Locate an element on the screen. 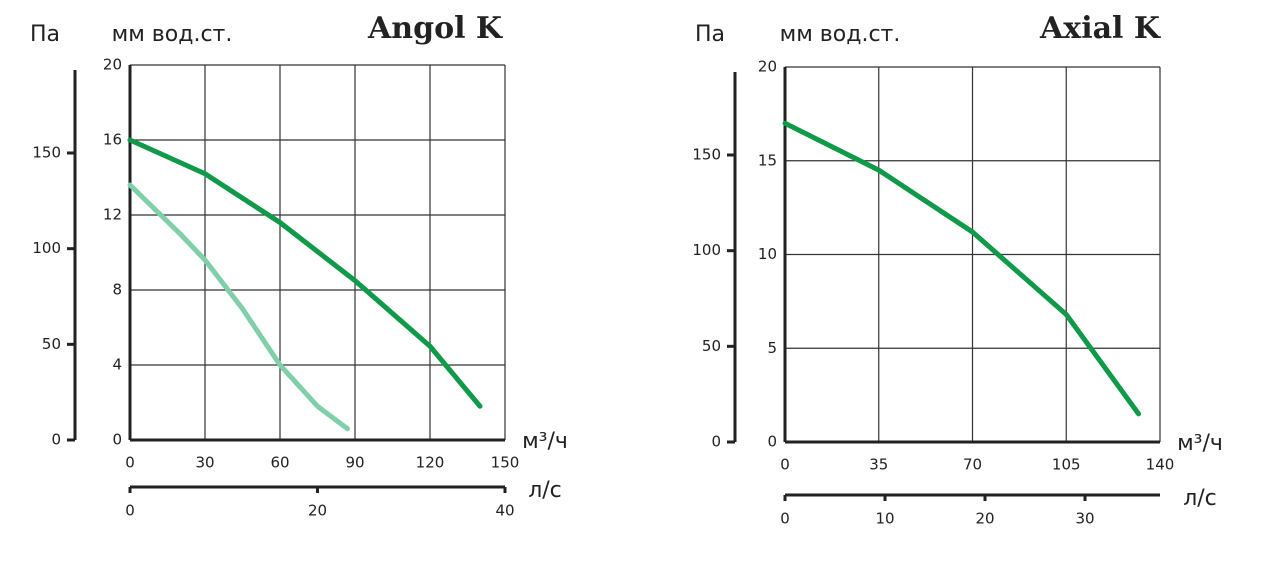 The image size is (1278, 570). x-tick-label: 60 is located at coordinates (279, 463).